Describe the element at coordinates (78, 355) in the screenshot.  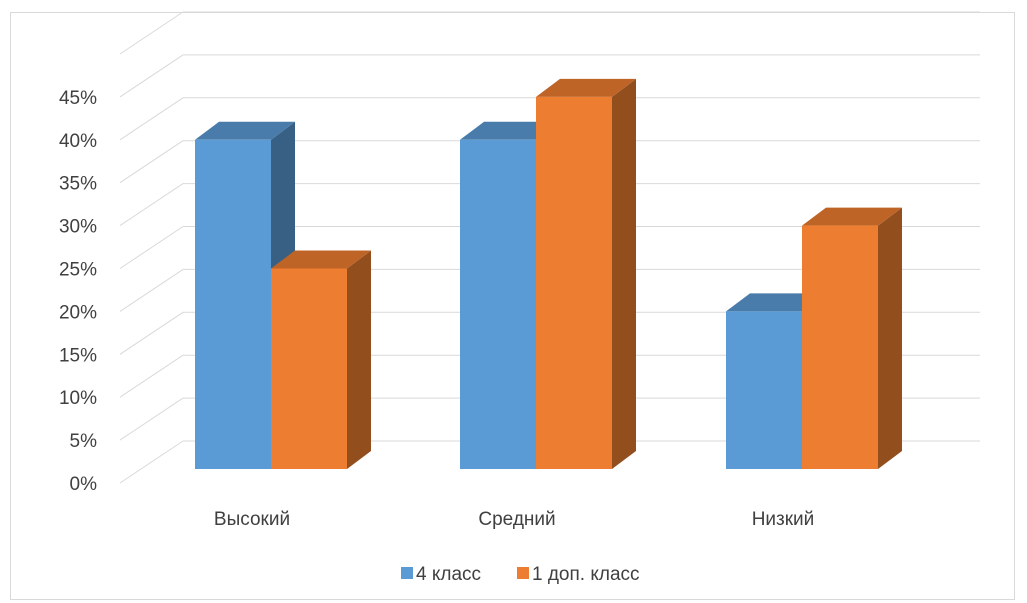
I see `y-tick-label: 15%` at that location.